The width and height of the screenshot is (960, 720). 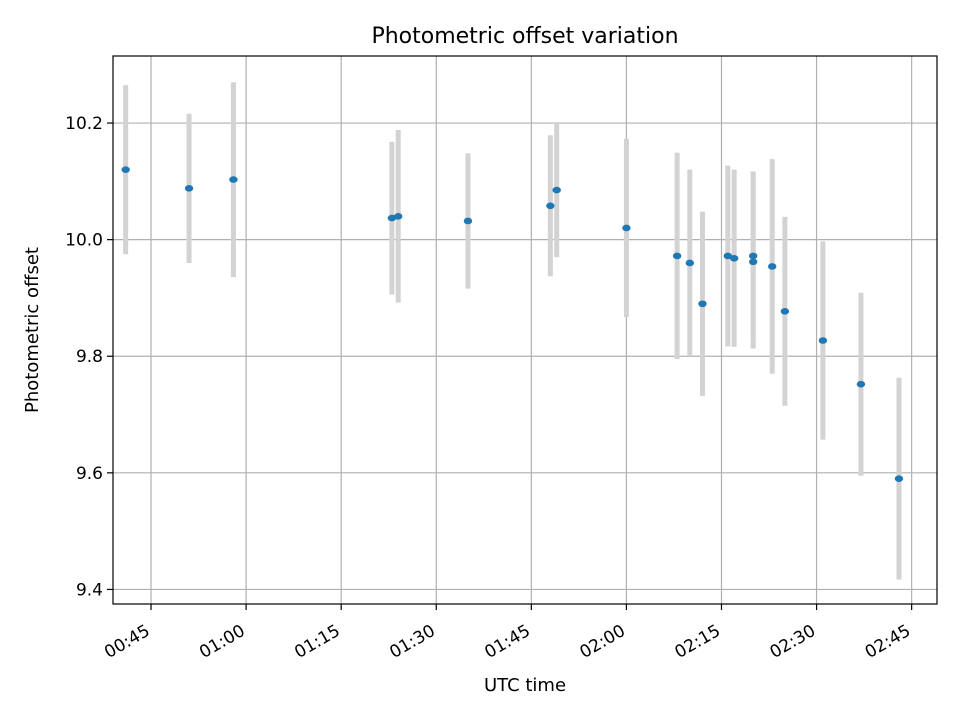 I want to click on y-ticks: 9.4 9.6 9.8 10.0 10.2, so click(x=89, y=357).